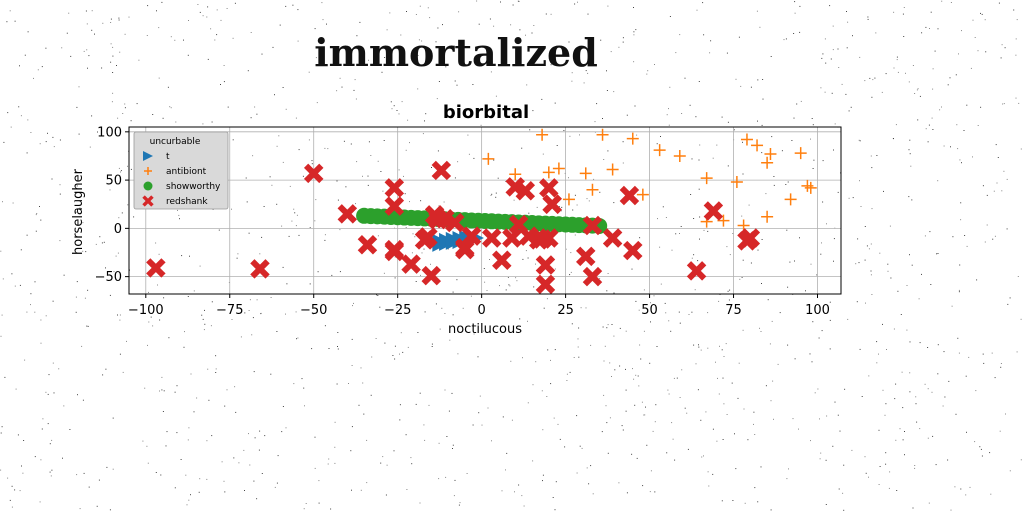 This screenshot has width=1024, height=512. I want to click on y-tick-label: 50, so click(113, 181).